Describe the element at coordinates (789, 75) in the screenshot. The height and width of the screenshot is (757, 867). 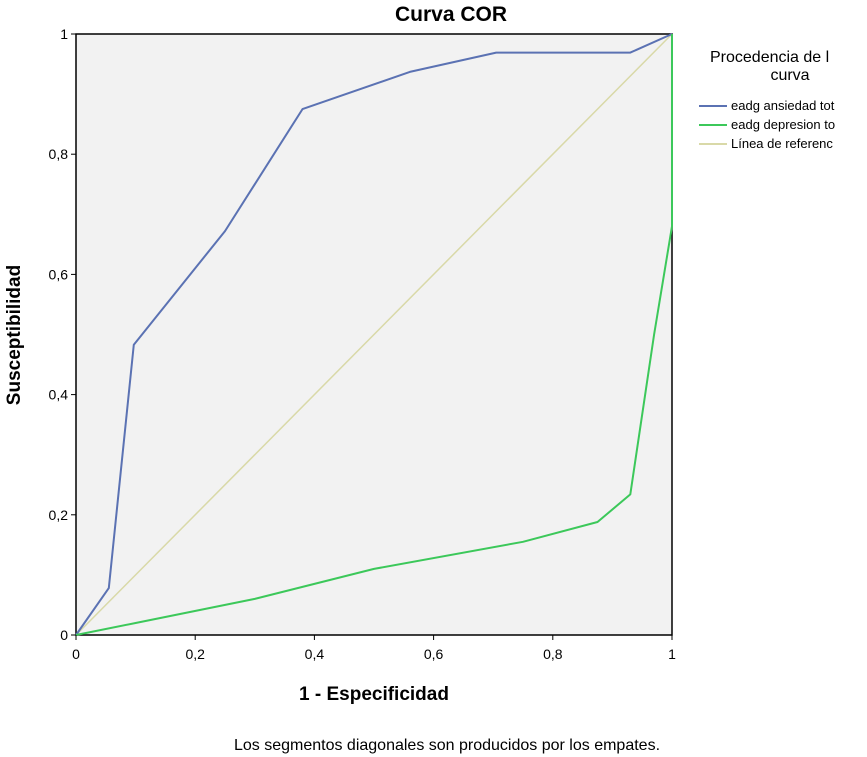
I see `legend-title-line-2: curva` at that location.